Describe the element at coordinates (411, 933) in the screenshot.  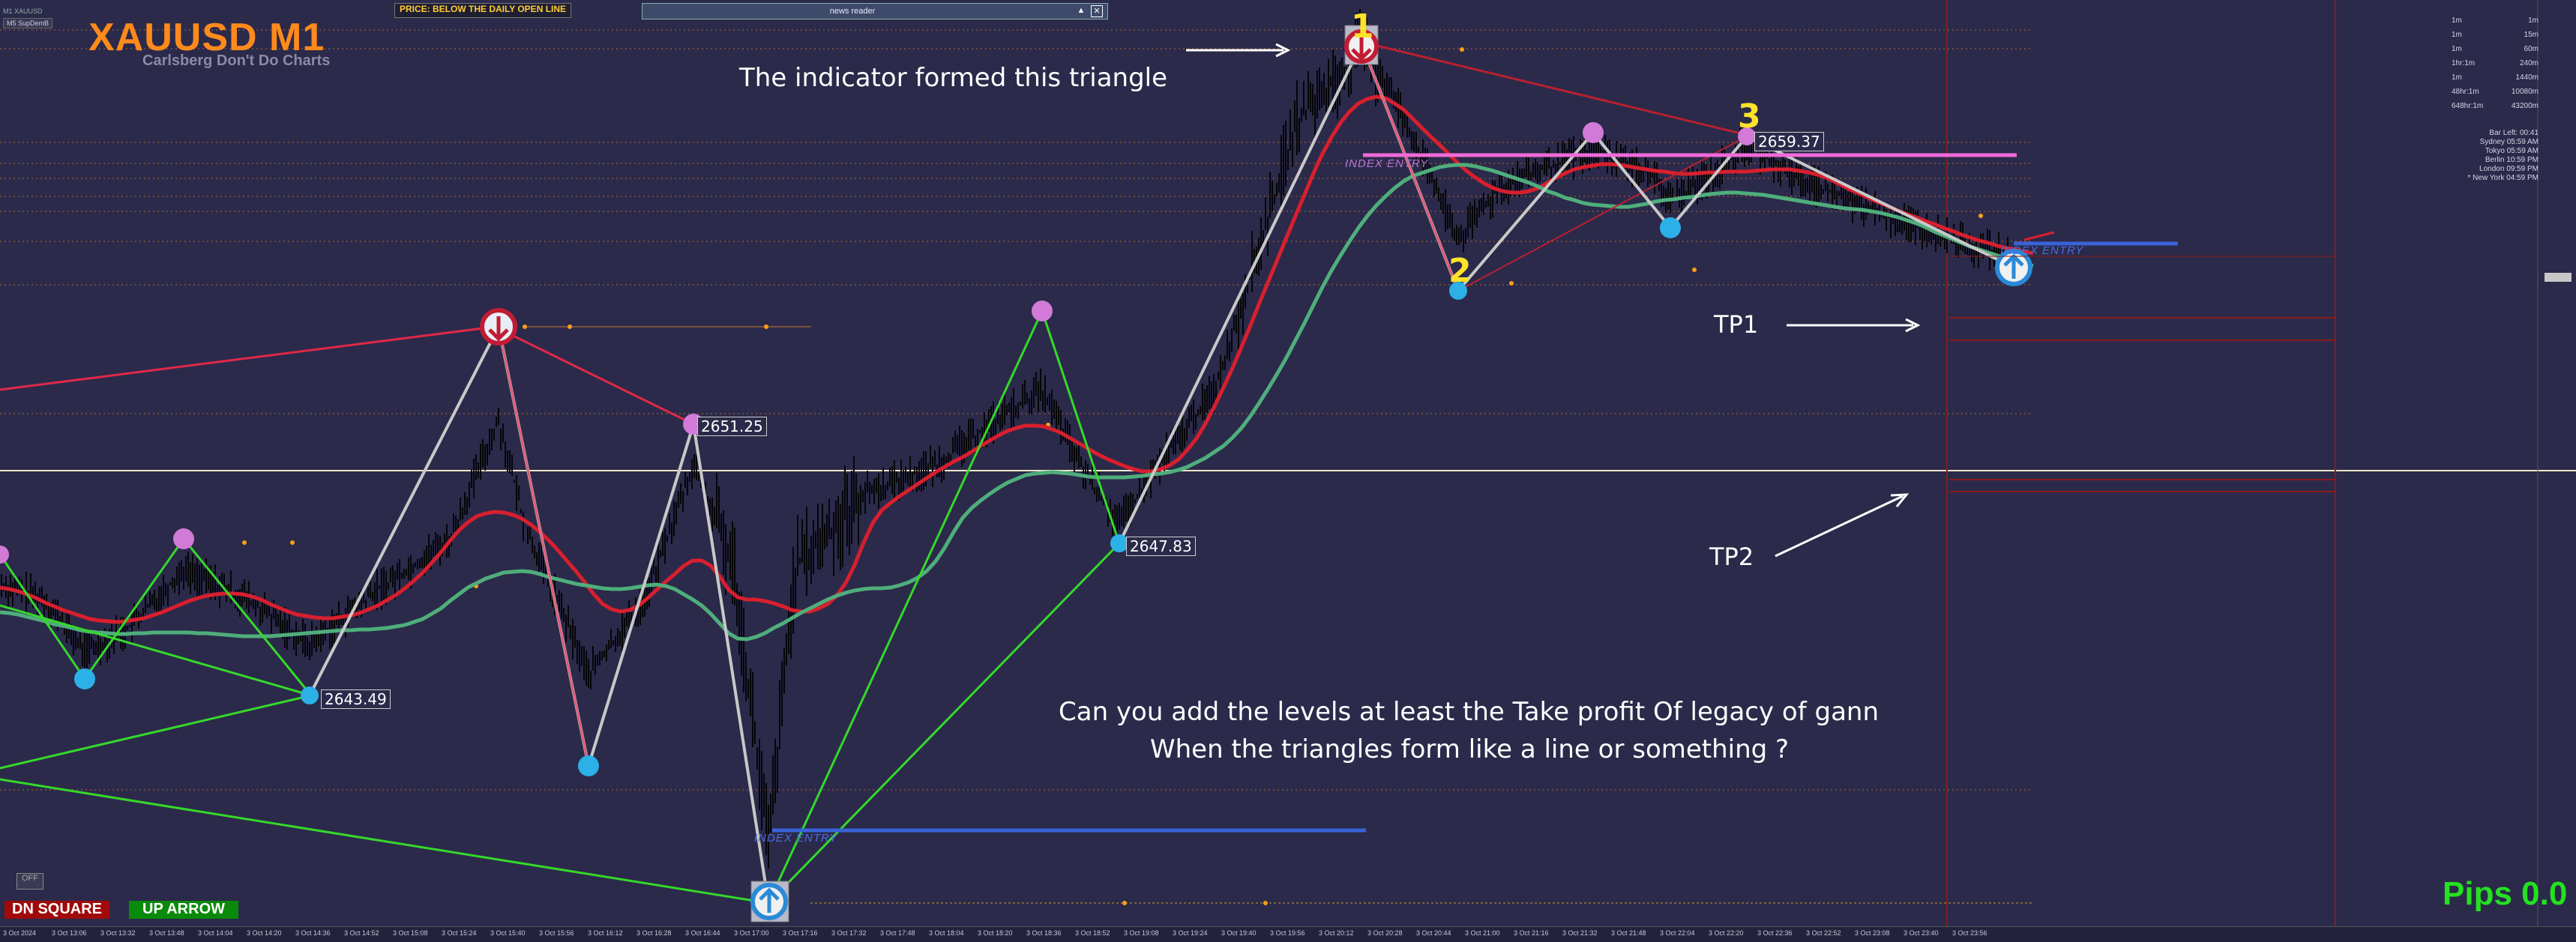
I see `time-tick: 3 Oct 15:08` at that location.